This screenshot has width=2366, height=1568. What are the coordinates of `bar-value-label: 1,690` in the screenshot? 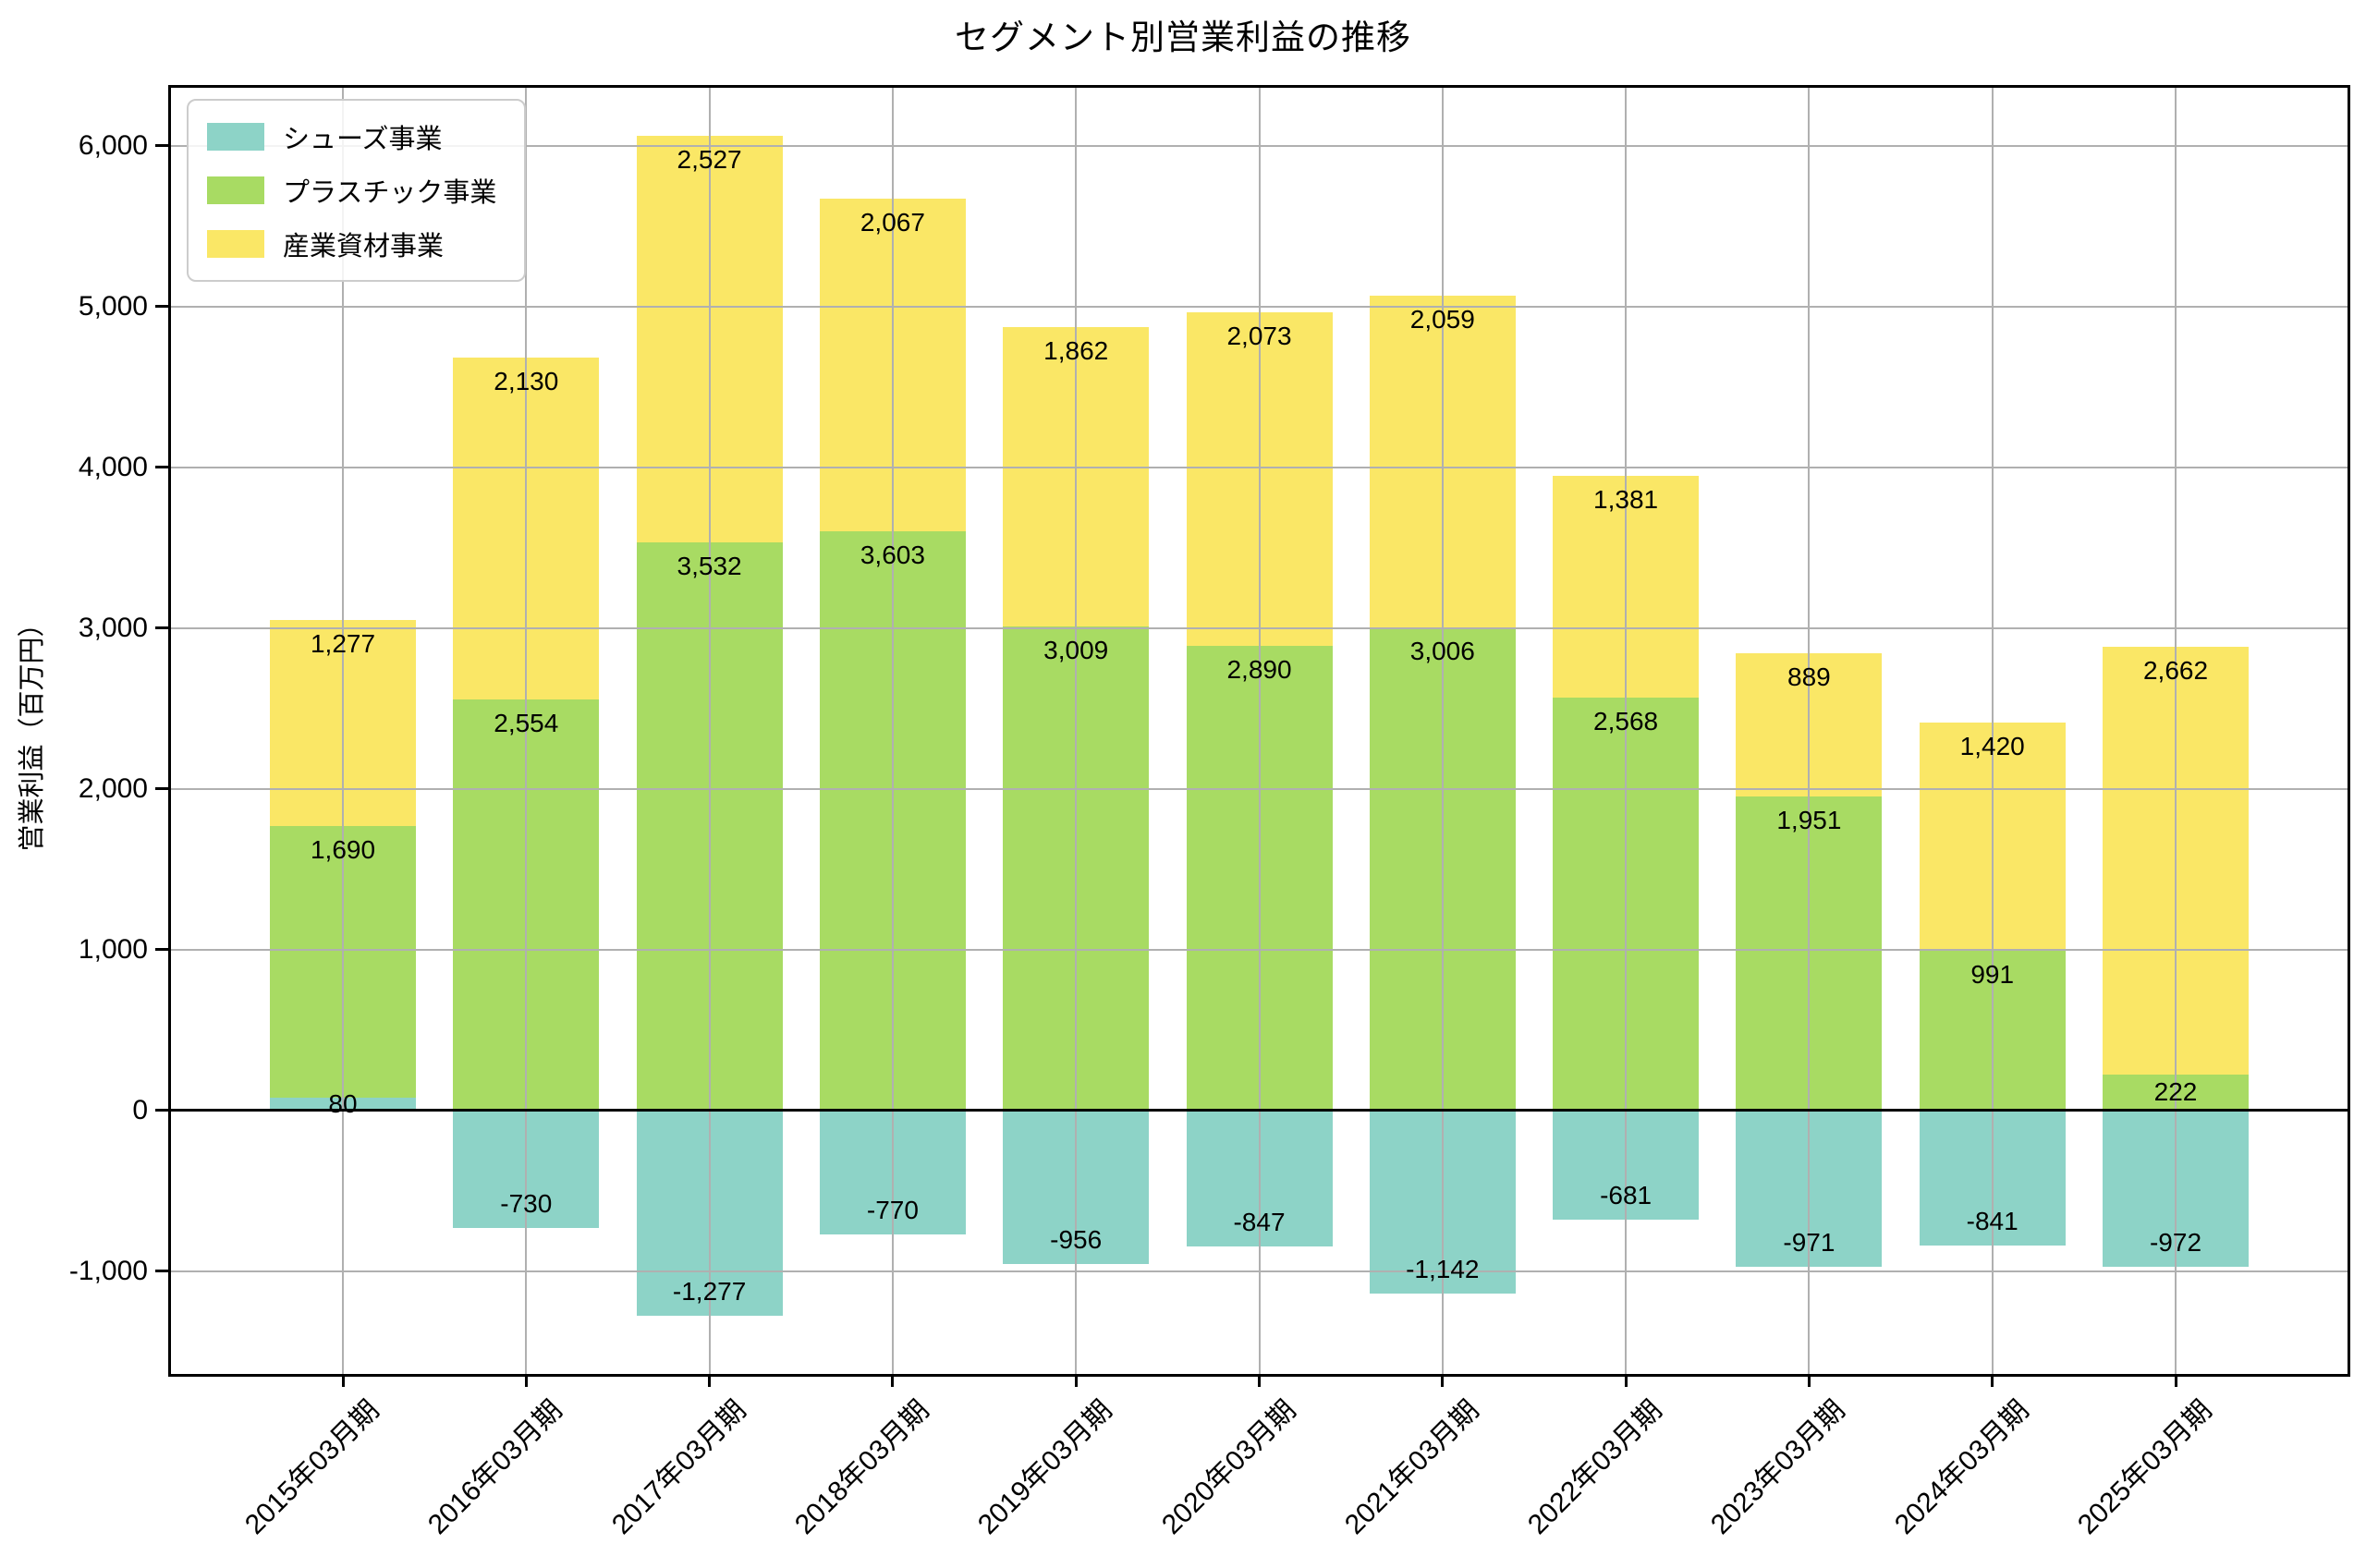 It's located at (343, 849).